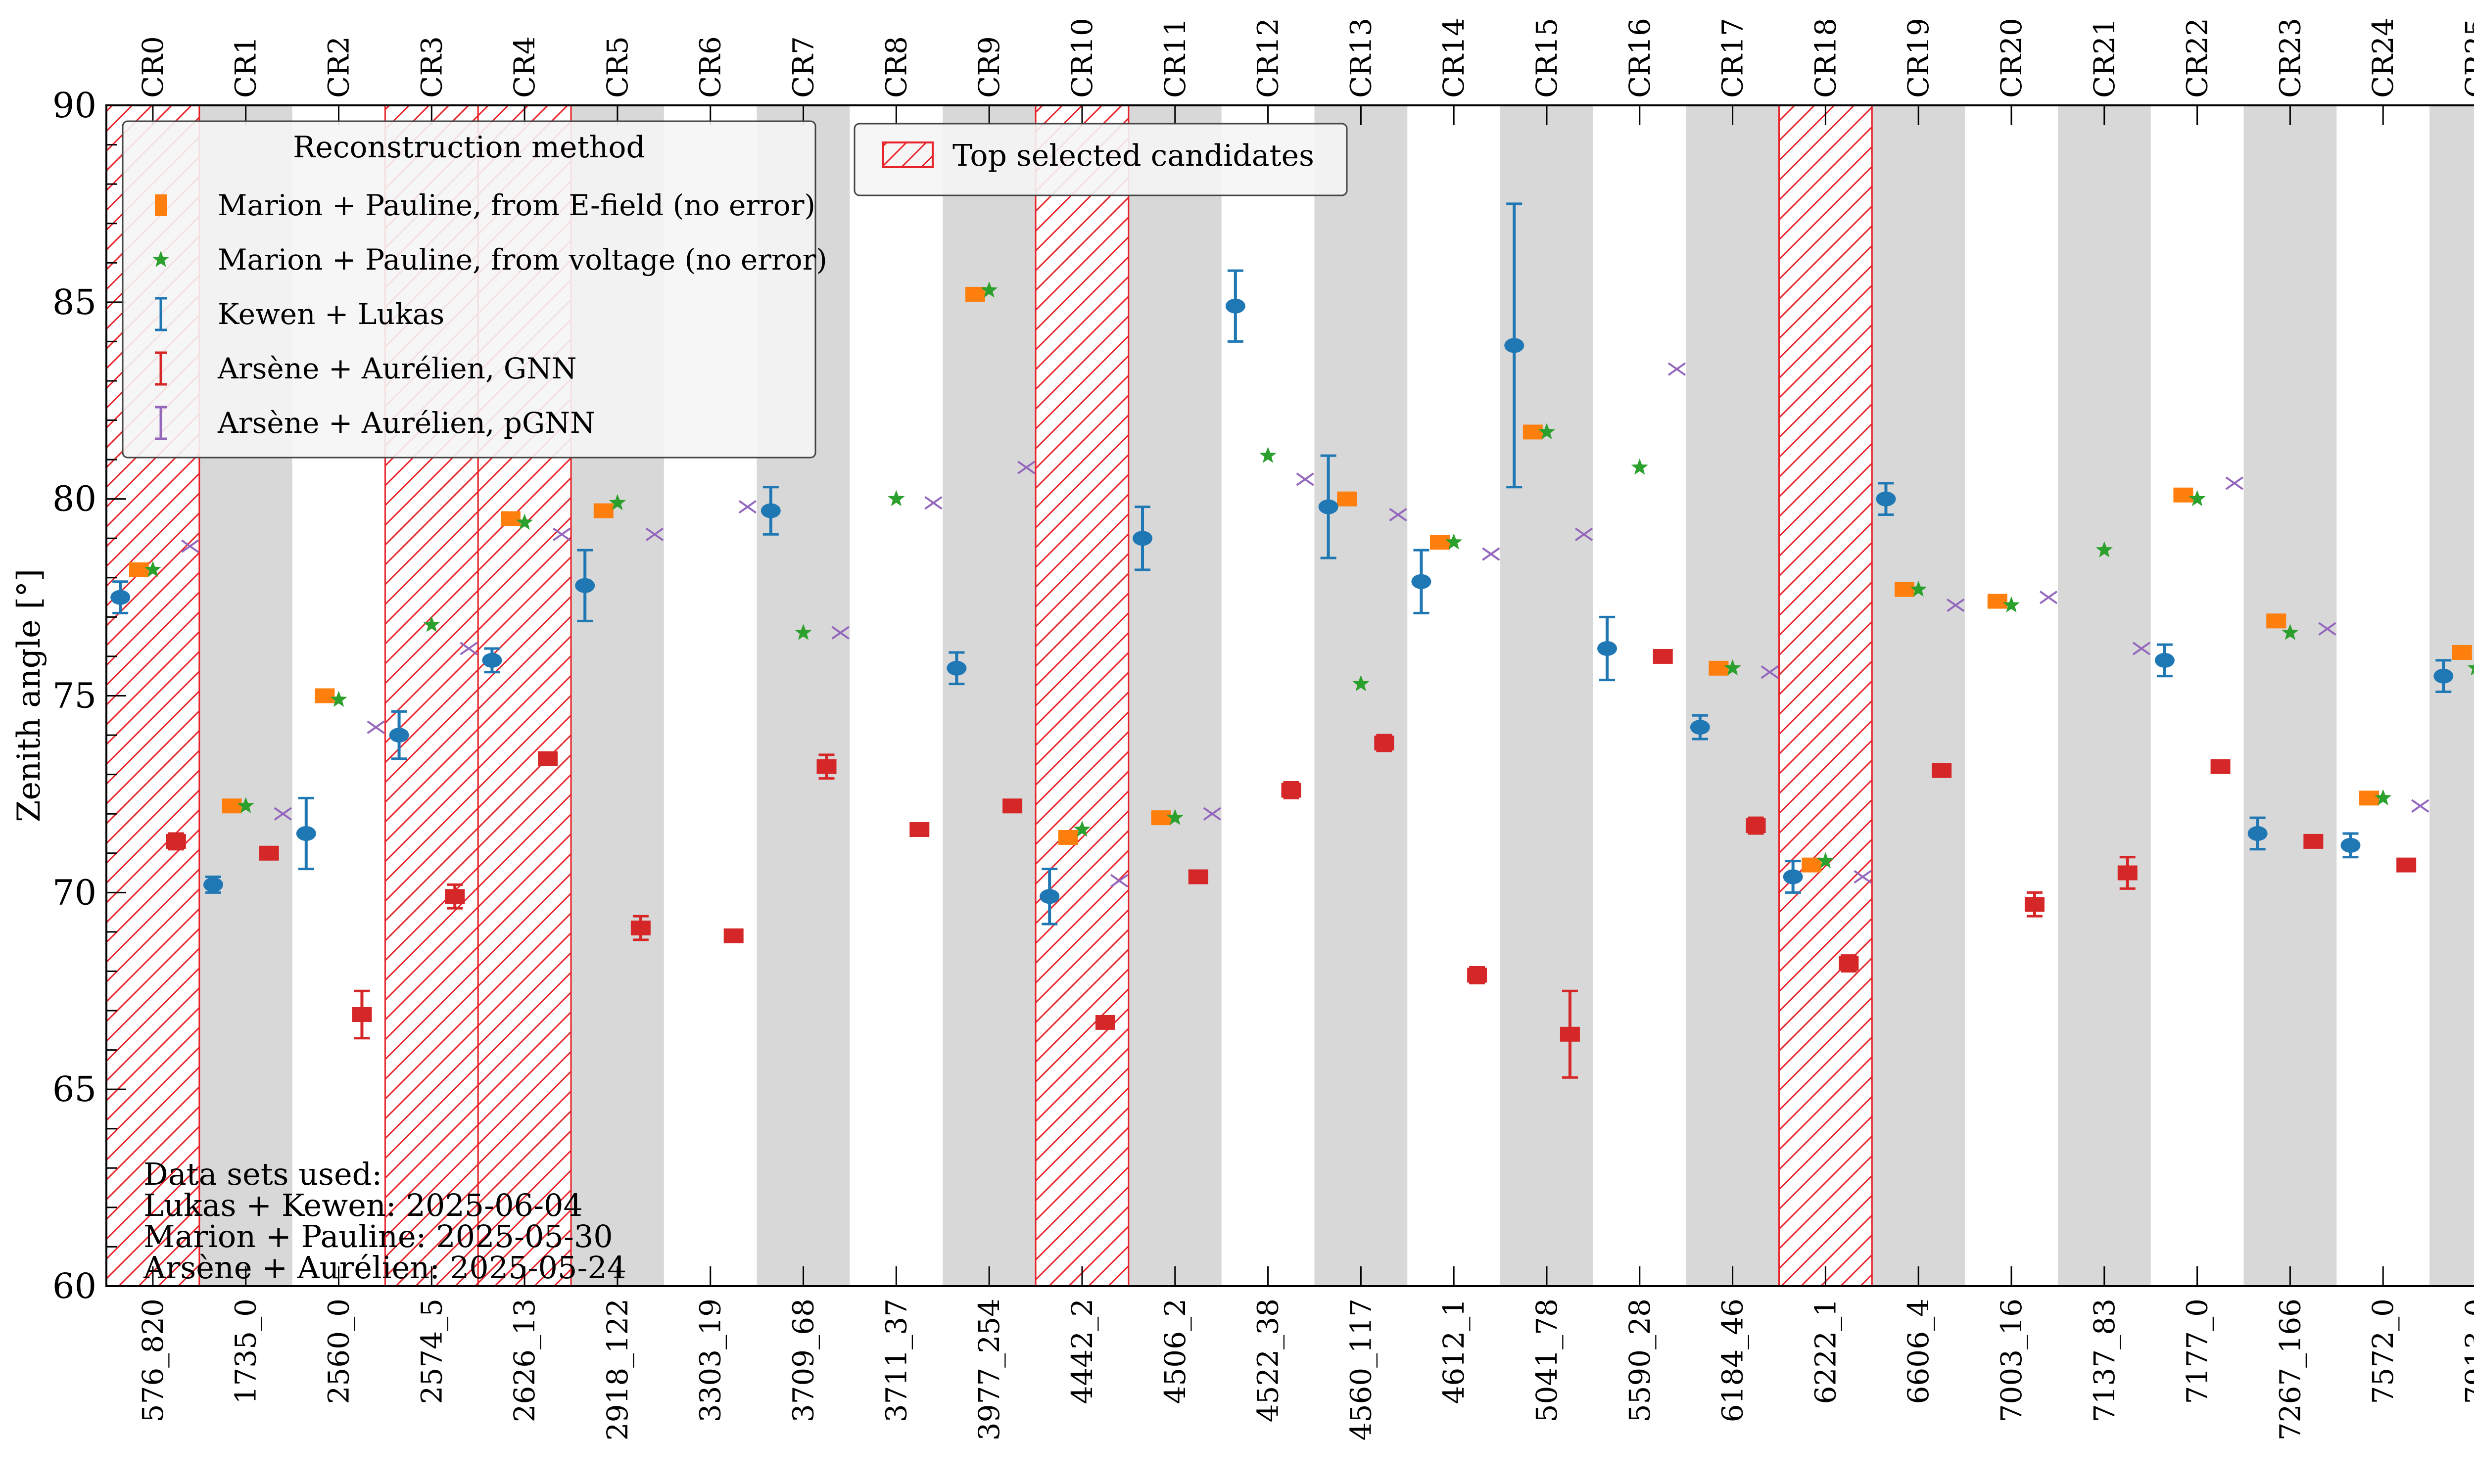  I want to click on top-category-label: CR7, so click(804, 67).